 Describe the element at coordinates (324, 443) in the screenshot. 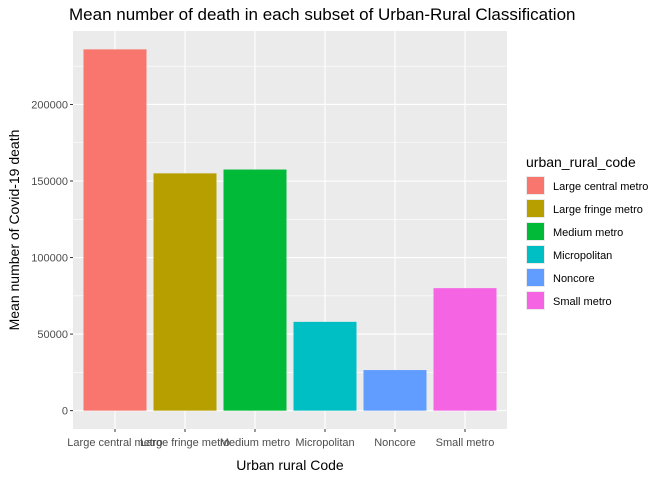

I see `x-tick-label: Micropolitan` at that location.